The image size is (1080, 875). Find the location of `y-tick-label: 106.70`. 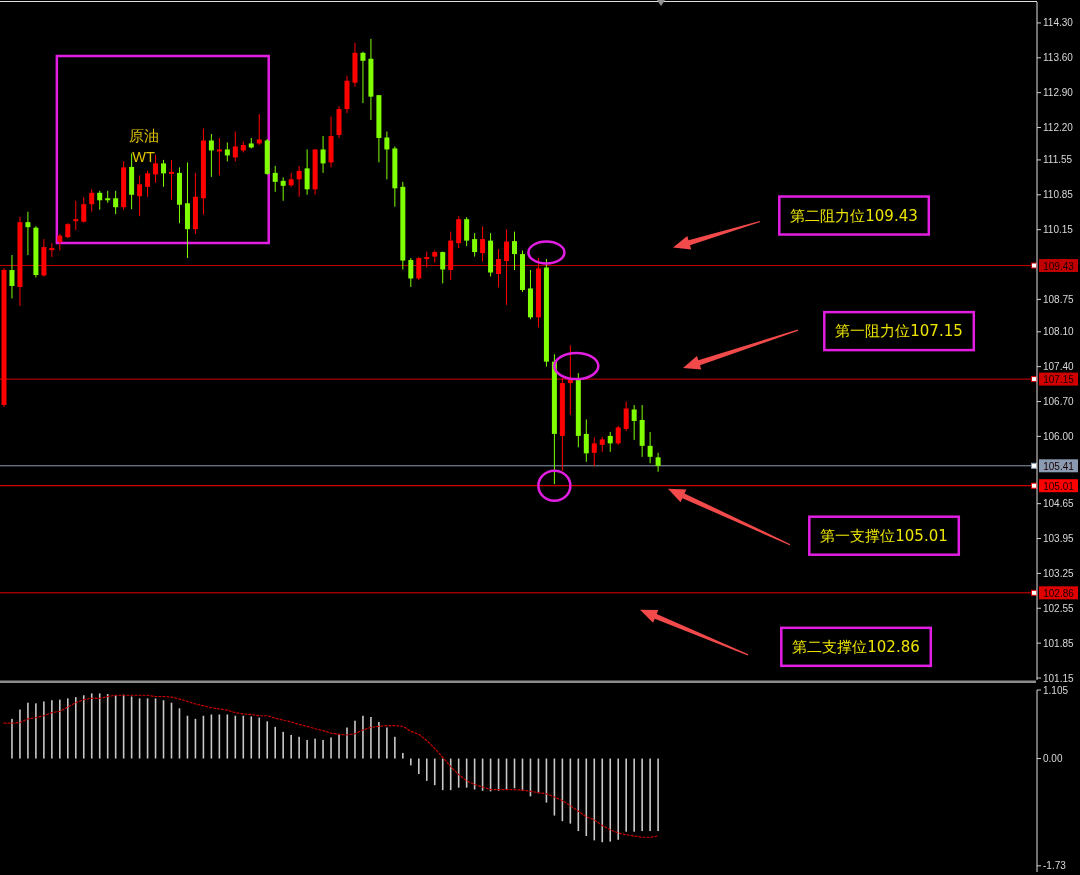

y-tick-label: 106.70 is located at coordinates (1059, 402).